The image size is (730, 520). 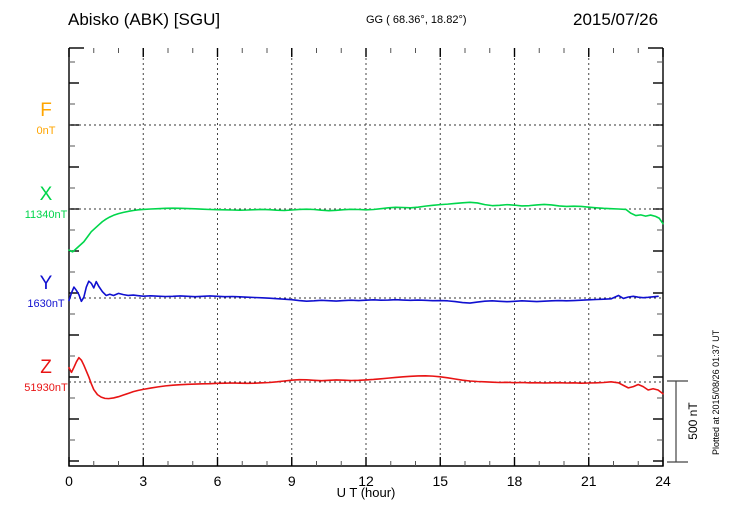 I want to click on observation-date: 2015/07/26, so click(x=615, y=19).